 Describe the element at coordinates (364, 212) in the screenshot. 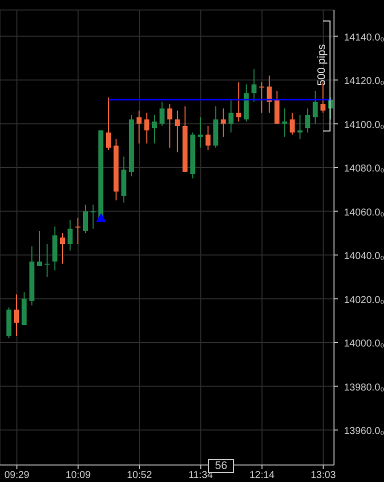

I see `y-tick-label: 14060.0₀` at that location.